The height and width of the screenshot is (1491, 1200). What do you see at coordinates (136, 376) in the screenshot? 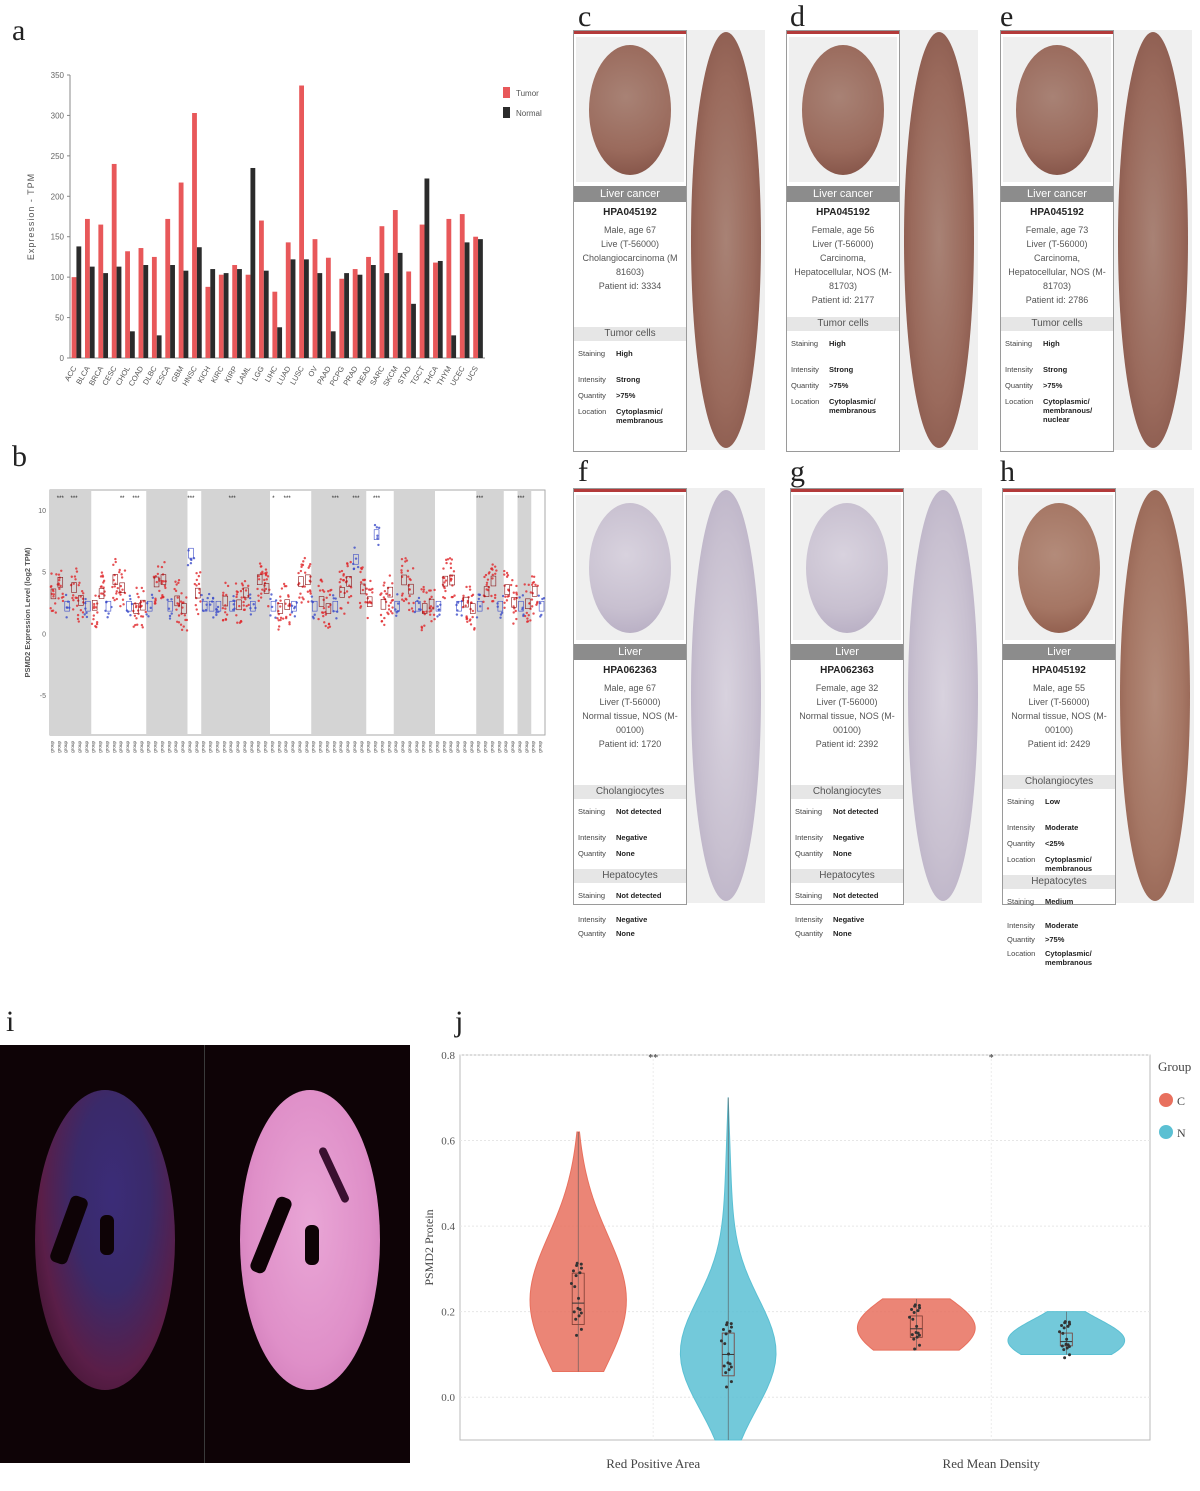
I see `x-tick-label: COAD` at bounding box center [136, 376].